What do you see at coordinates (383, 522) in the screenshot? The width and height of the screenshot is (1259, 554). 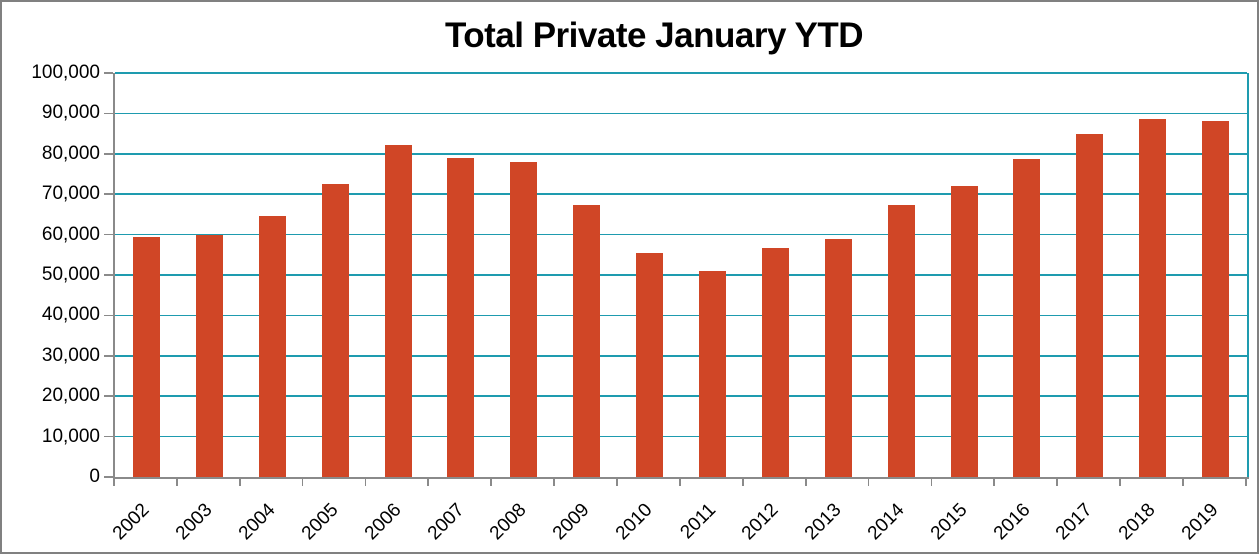 I see `x-axis-label: 2006` at bounding box center [383, 522].